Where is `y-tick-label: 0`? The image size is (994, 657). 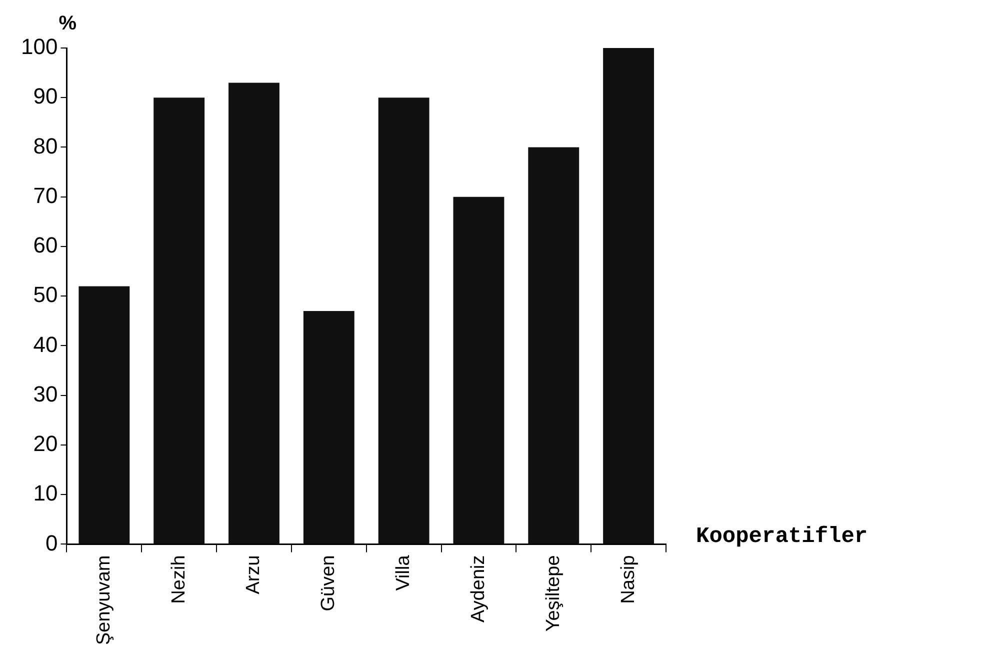
y-tick-label: 0 is located at coordinates (51, 543).